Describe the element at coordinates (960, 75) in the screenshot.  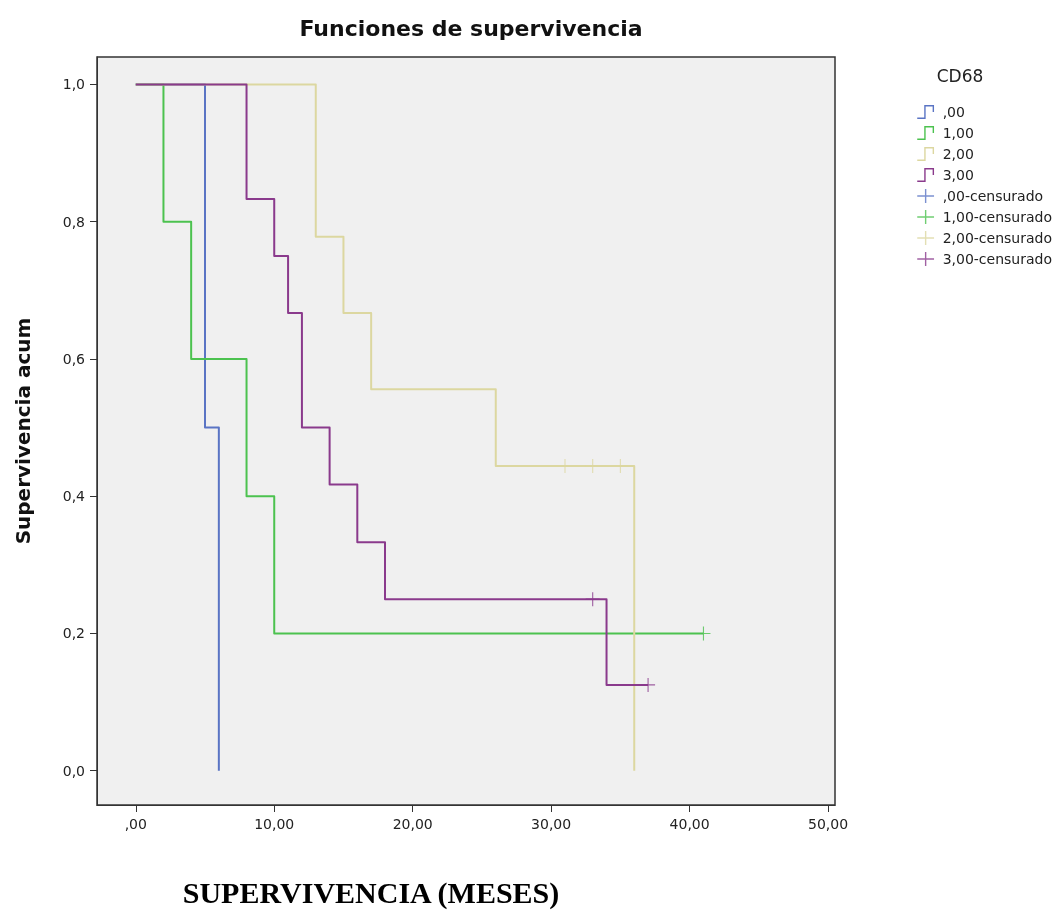
I see `legend-title: CD68` at that location.